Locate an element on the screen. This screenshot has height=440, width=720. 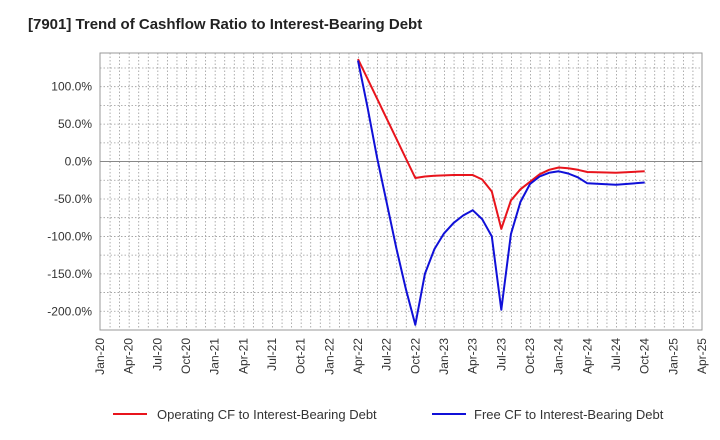
y-tick-label: -200.0% is located at coordinates (69, 311).